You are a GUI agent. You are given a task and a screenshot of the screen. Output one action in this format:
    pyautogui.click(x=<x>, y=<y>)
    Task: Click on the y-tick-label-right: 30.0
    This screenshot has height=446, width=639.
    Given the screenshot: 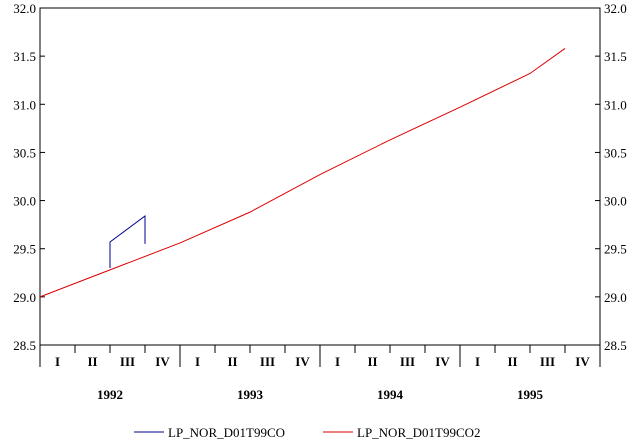 What is the action you would take?
    pyautogui.click(x=615, y=201)
    